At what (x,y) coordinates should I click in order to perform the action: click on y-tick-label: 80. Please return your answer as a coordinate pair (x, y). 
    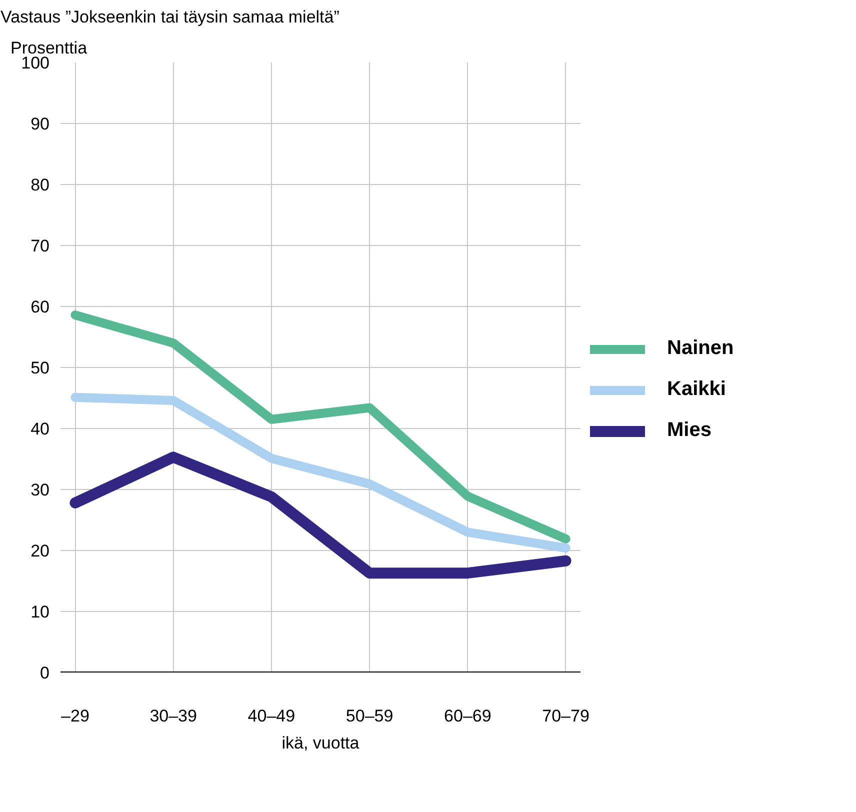
    Looking at the image, I should click on (40, 185).